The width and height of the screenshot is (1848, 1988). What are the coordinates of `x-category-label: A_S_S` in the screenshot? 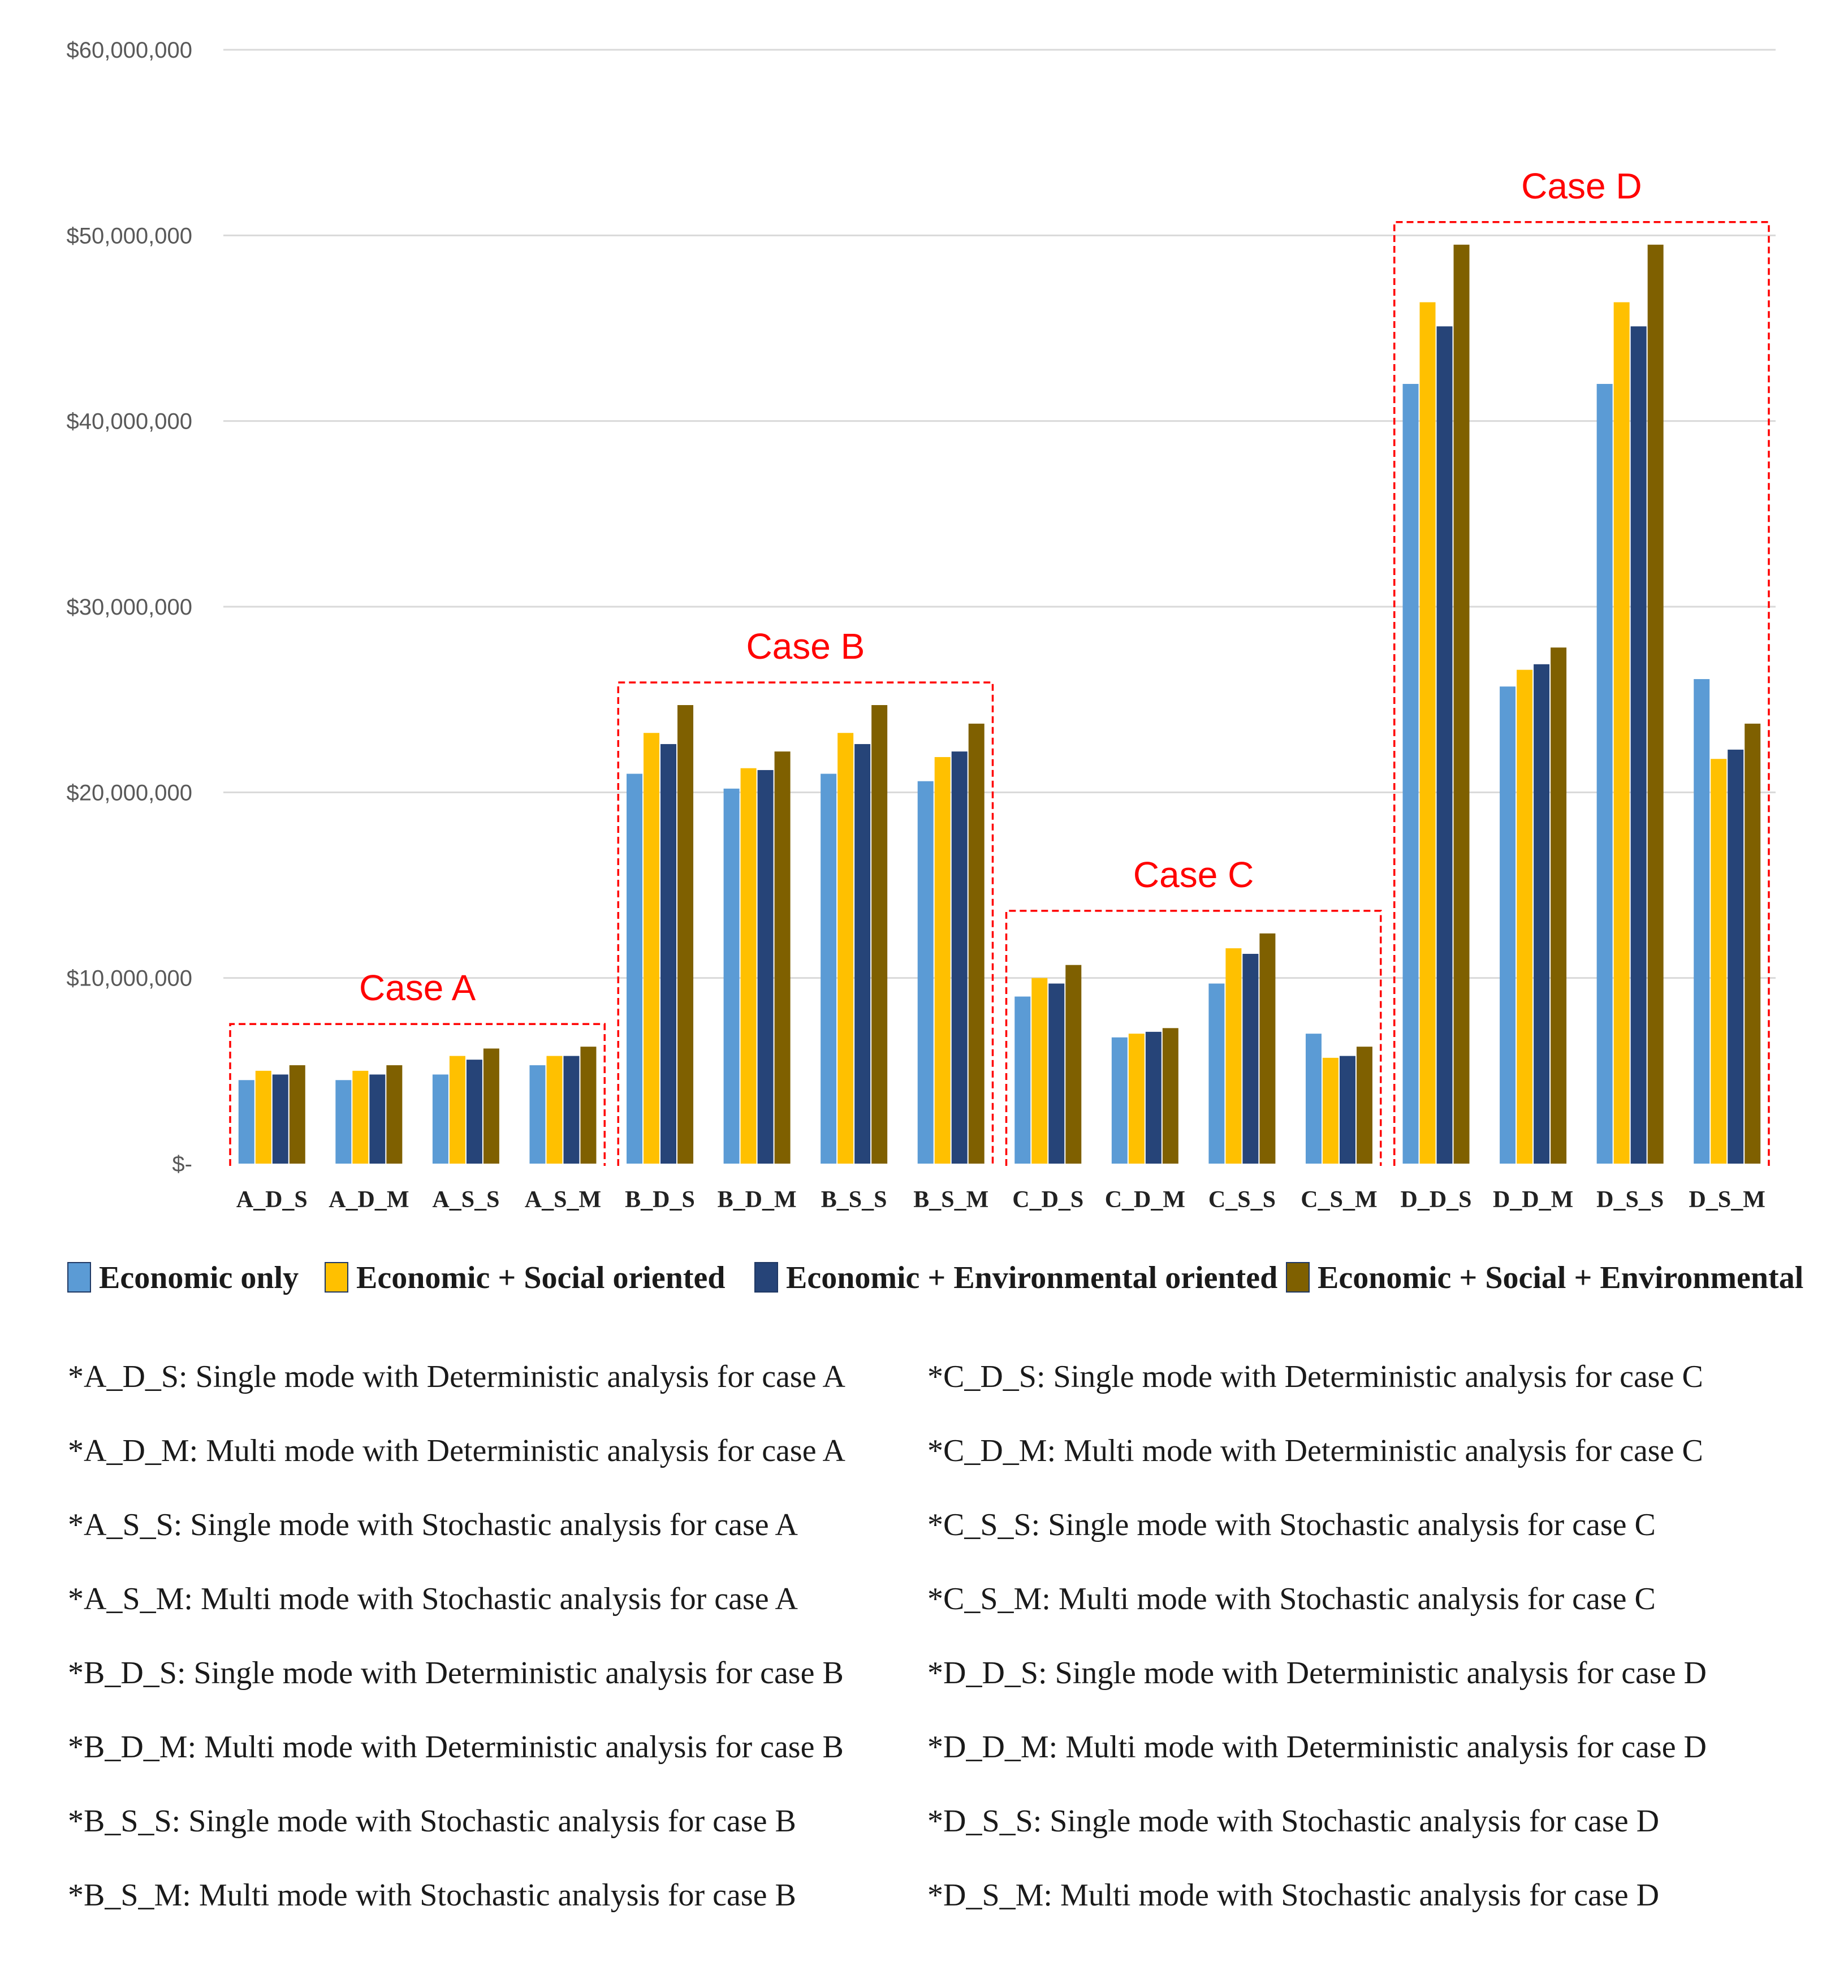 It's located at (466, 1200).